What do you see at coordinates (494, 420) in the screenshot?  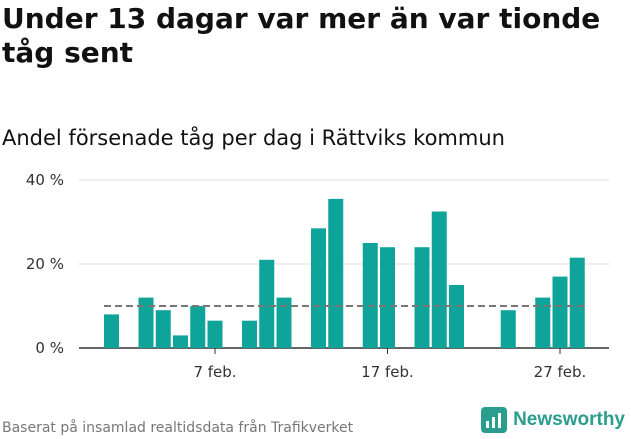 I see `bar-chart-icon` at bounding box center [494, 420].